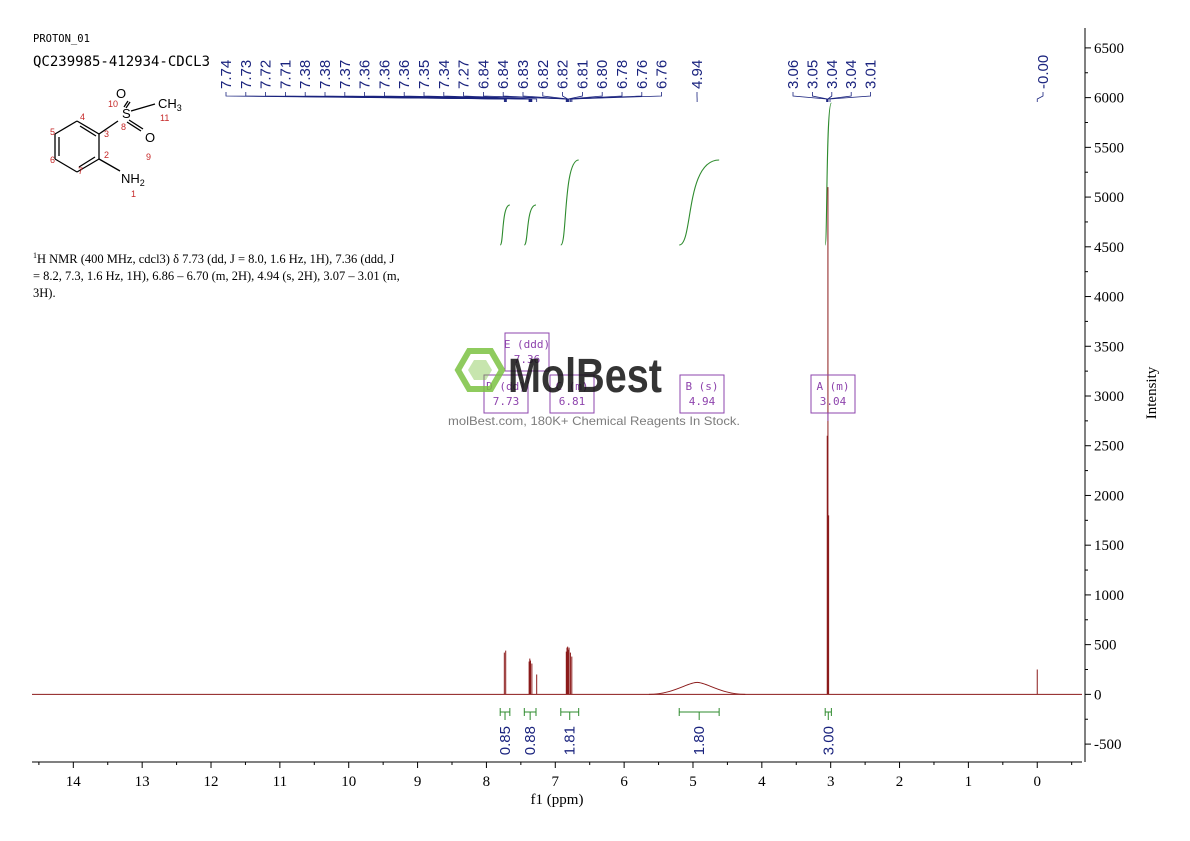  Describe the element at coordinates (701, 386) in the screenshot. I see `multiplet-label: B (s)` at that location.